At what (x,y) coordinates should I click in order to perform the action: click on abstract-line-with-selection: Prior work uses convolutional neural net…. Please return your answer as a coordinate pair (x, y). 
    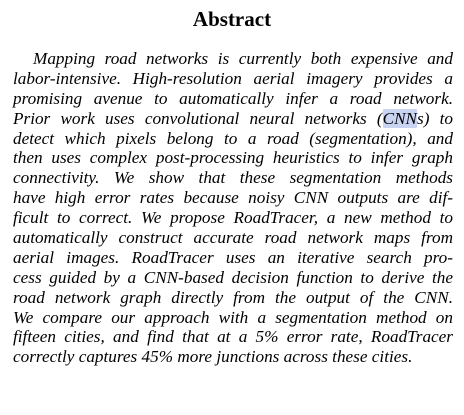
    Looking at the image, I should click on (233, 119).